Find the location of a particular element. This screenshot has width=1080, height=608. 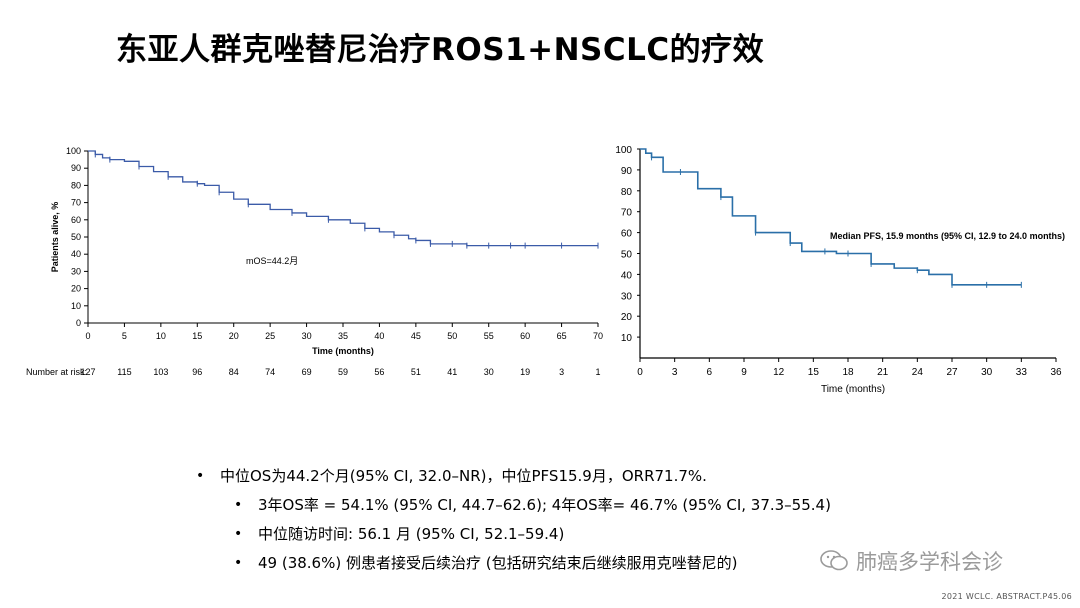

x-tick-label: 27 is located at coordinates (952, 372).